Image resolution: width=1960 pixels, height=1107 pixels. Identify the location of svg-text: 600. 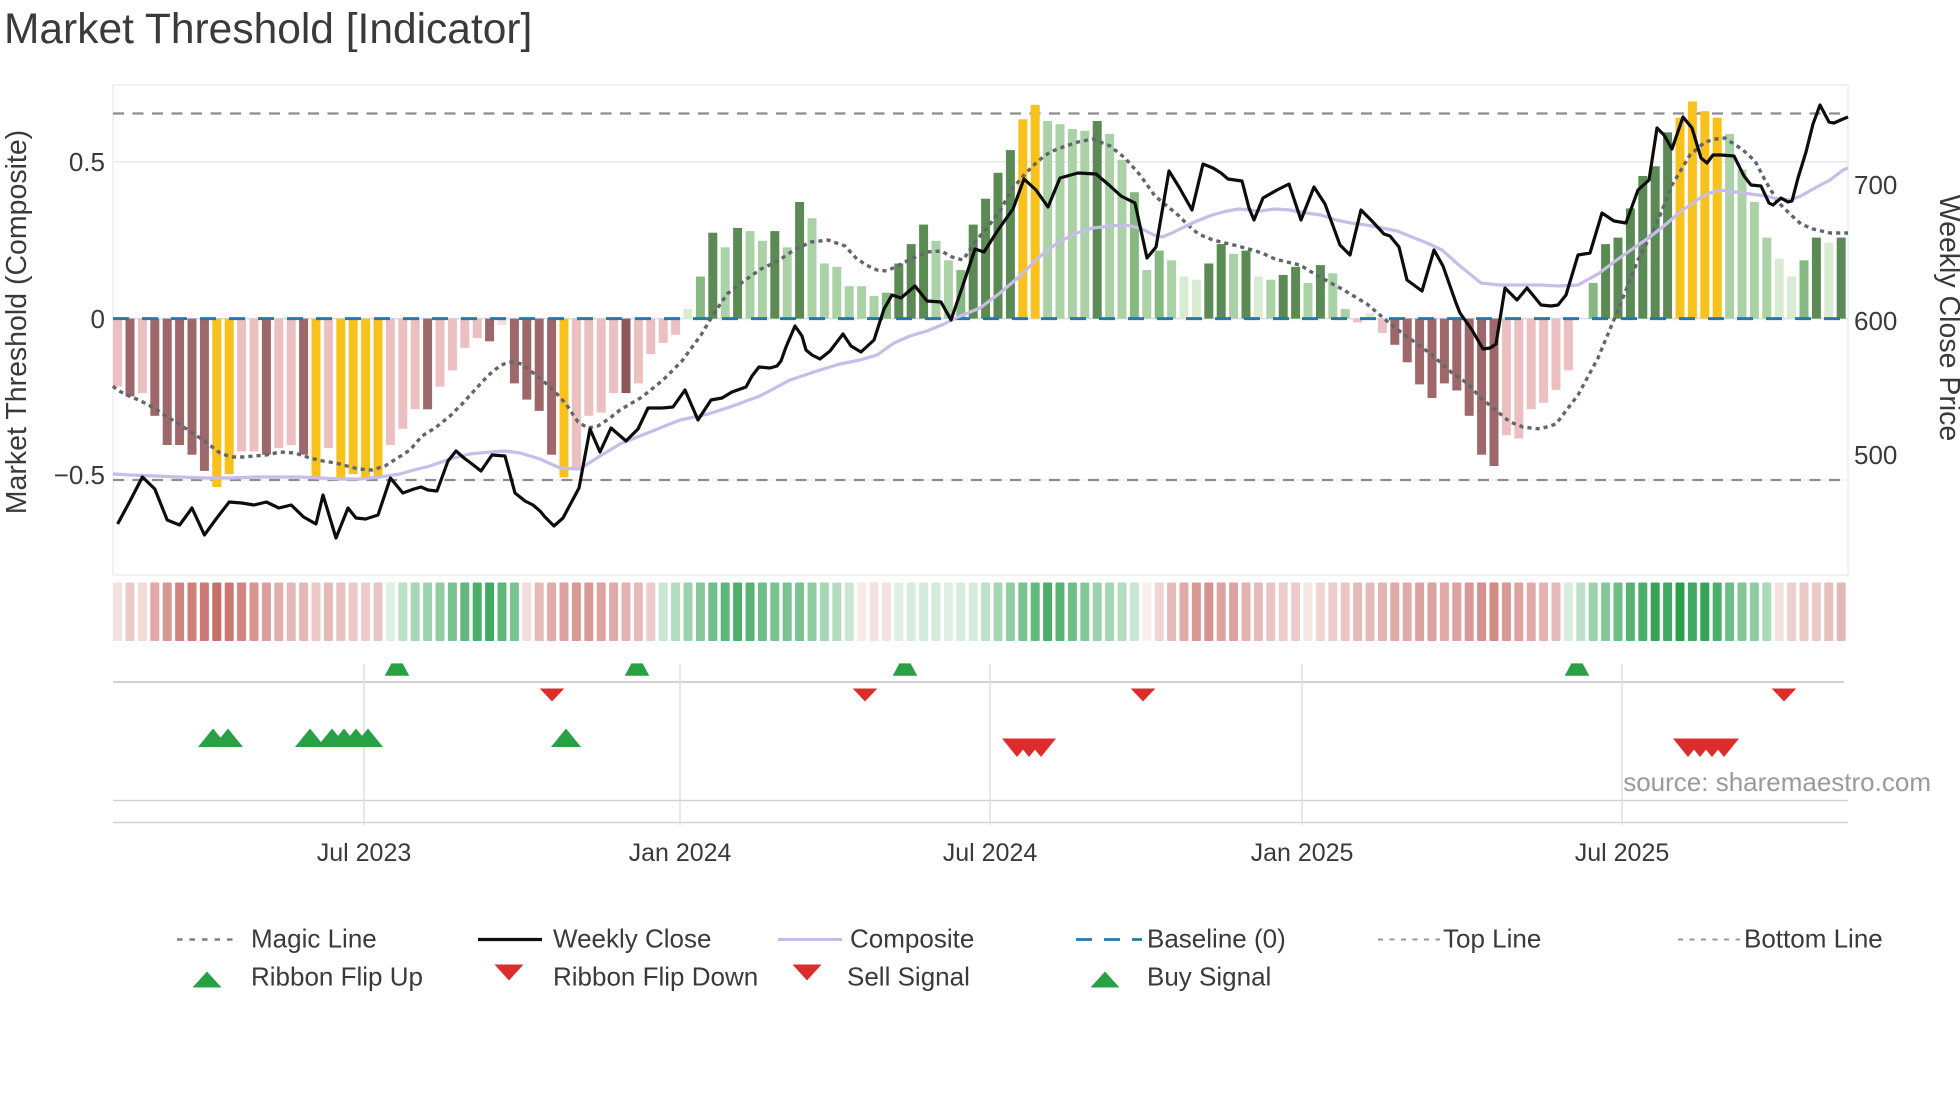
(1875, 321).